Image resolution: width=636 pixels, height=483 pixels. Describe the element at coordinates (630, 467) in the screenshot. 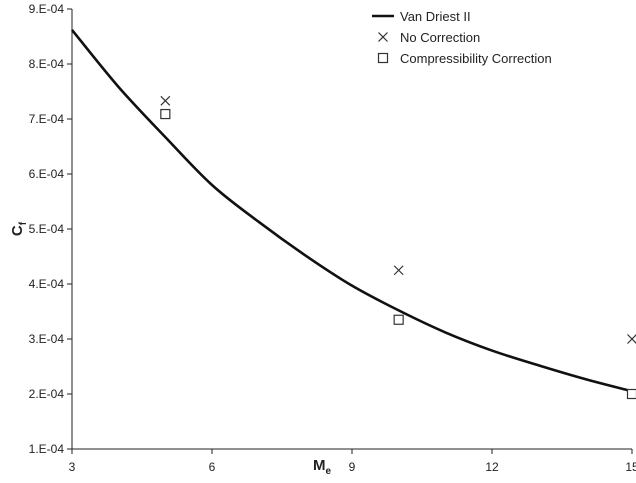

I see `x-tick-label: 15` at that location.